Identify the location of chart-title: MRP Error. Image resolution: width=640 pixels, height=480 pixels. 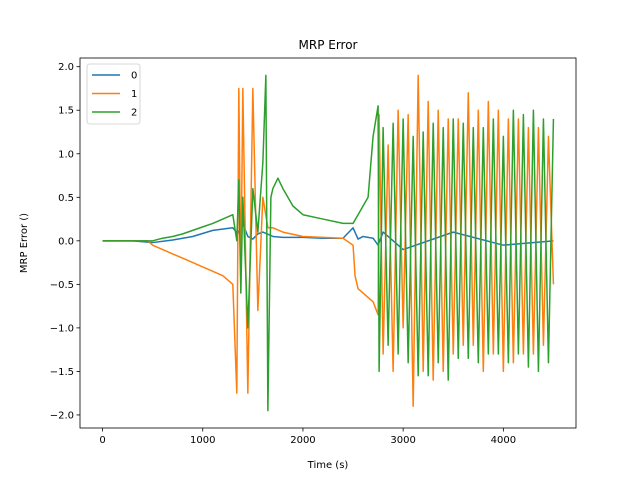
(328, 45).